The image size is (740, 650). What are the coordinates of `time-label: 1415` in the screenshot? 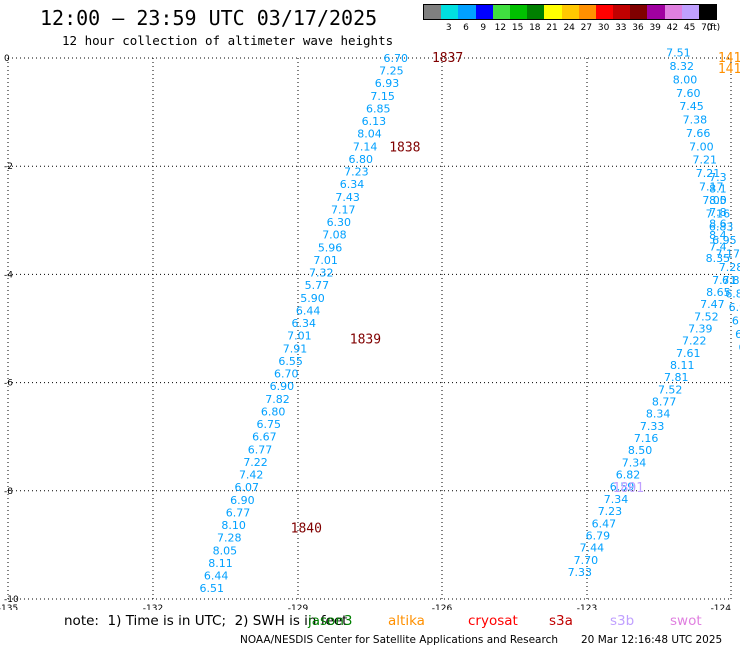 It's located at (729, 69).